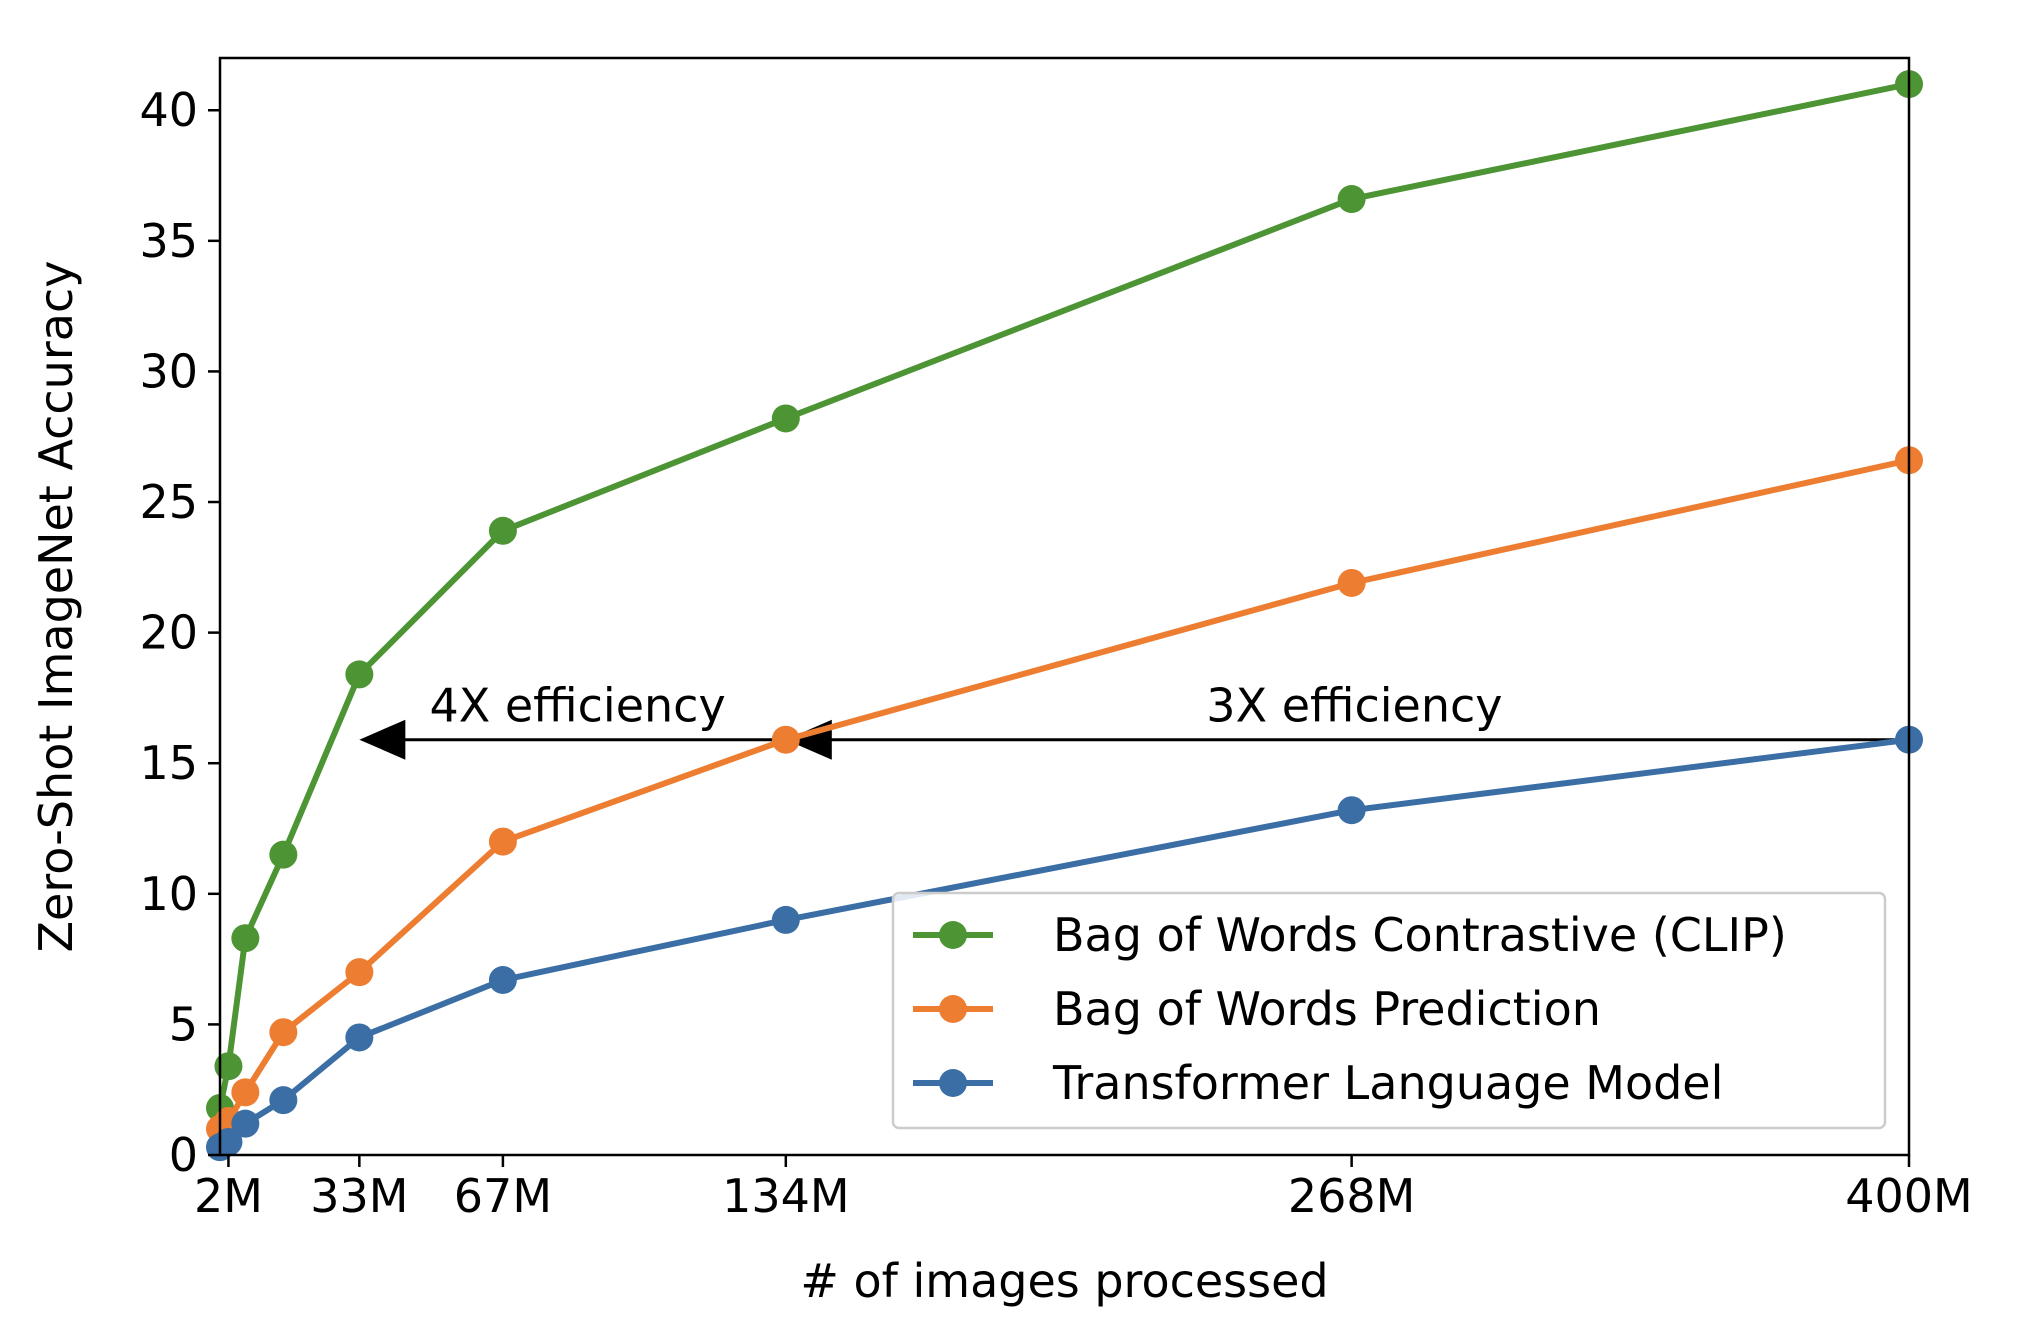 The height and width of the screenshot is (1344, 2024). I want to click on legend-label: Bag of Words Contrastive (CLIP), so click(1420, 935).